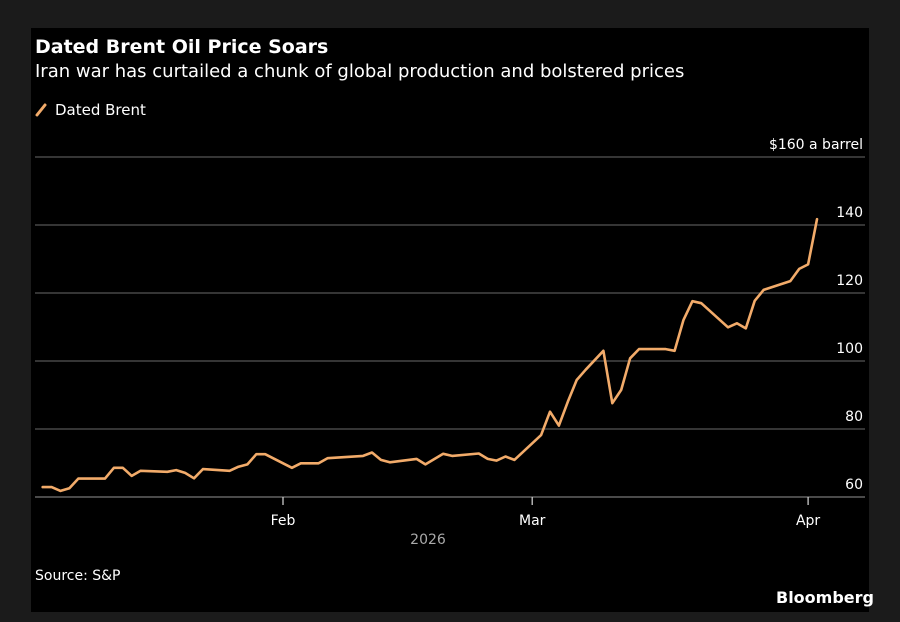 Image resolution: width=900 pixels, height=622 pixels. What do you see at coordinates (532, 521) in the screenshot?
I see `x-tick-label: Mar` at bounding box center [532, 521].